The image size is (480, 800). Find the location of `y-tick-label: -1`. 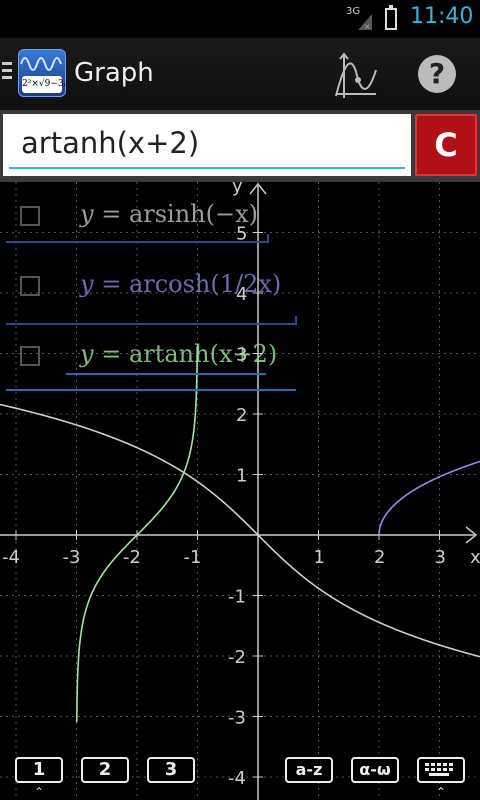

y-tick-label: -1 is located at coordinates (237, 597).